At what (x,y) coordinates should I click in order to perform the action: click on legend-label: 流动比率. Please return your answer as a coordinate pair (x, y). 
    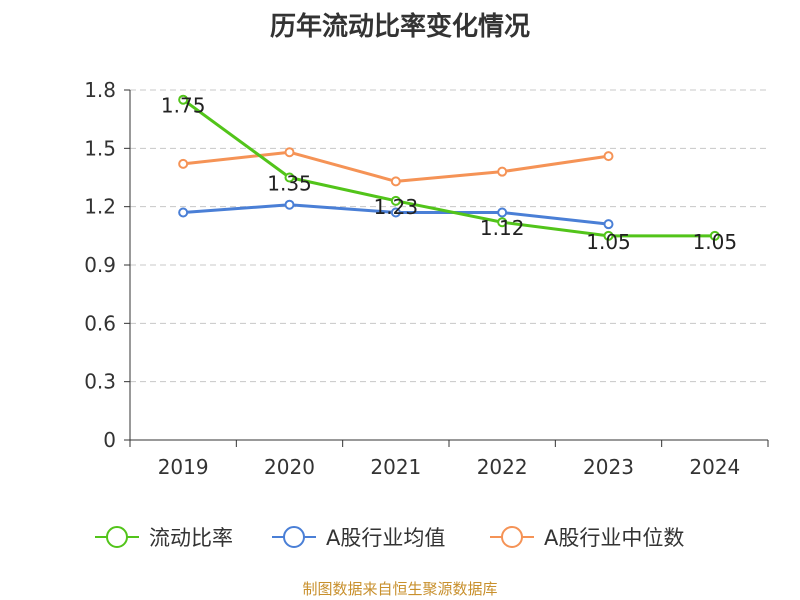
    Looking at the image, I should click on (191, 538).